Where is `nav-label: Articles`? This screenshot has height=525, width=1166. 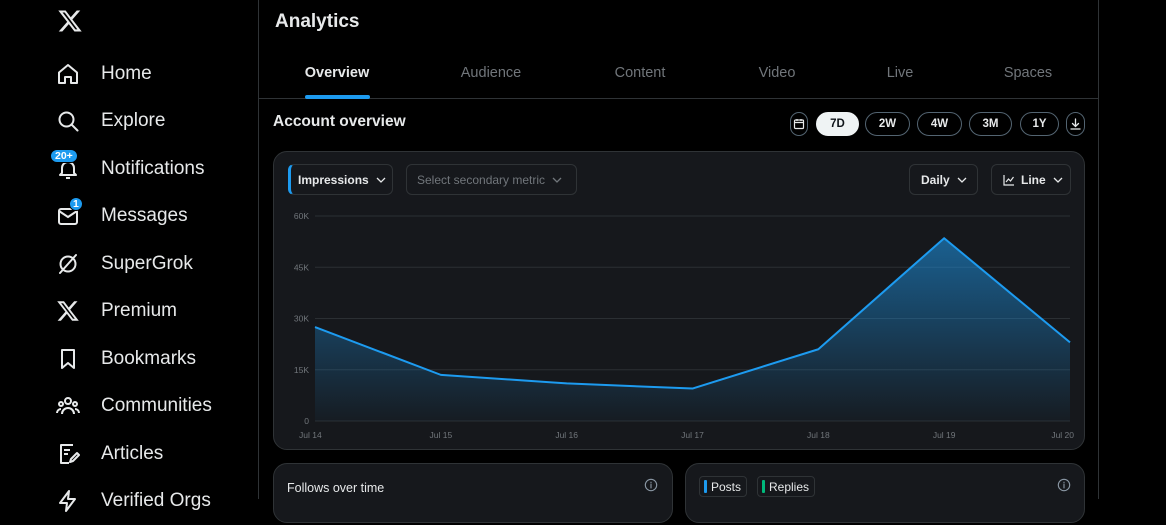
nav-label: Articles is located at coordinates (132, 454).